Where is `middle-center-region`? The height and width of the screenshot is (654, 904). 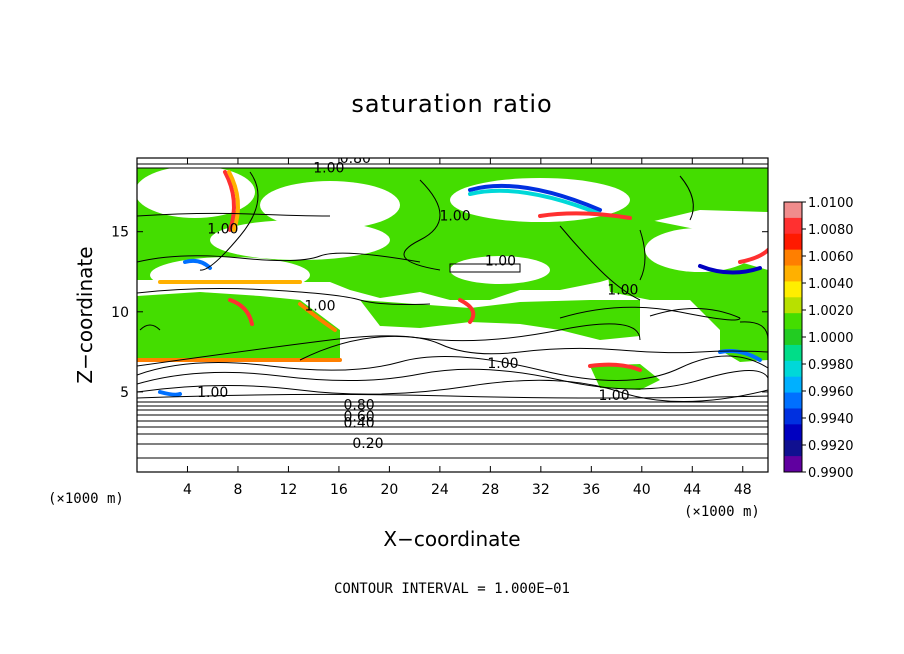
middle-center-region is located at coordinates (500, 320).